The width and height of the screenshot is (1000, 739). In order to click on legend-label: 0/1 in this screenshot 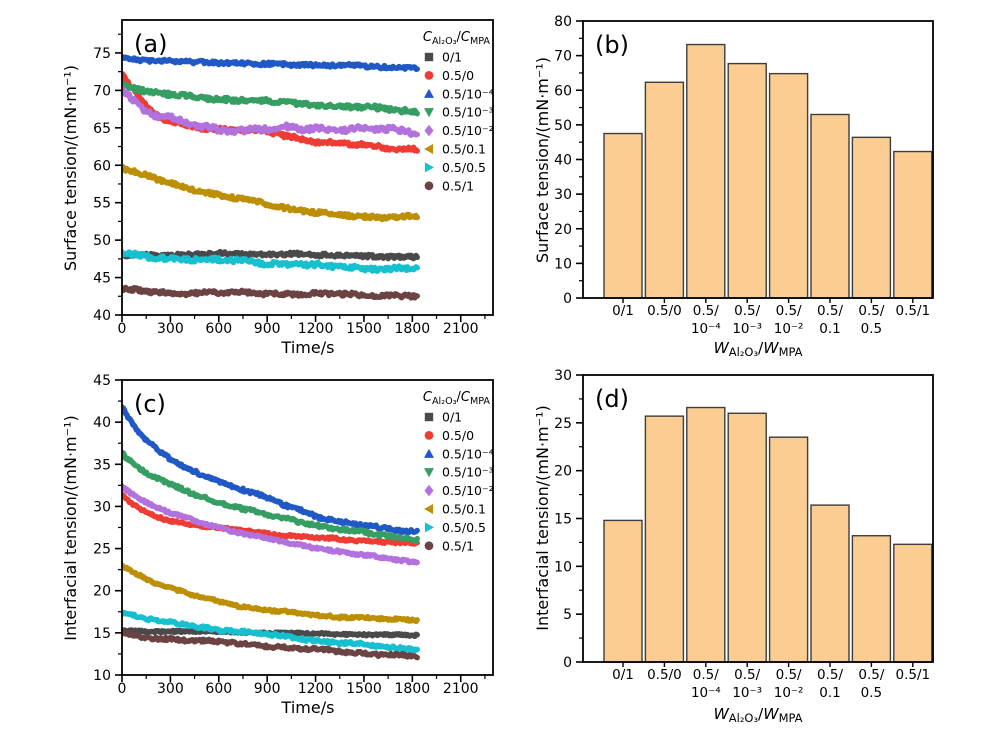, I will do `click(452, 417)`.